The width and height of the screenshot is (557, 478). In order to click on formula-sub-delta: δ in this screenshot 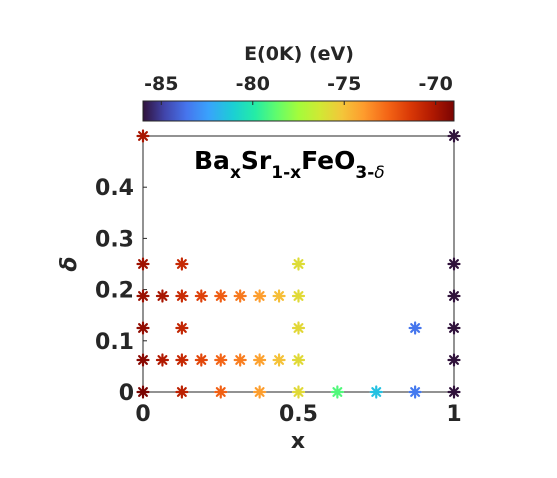, I will do `click(379, 173)`.